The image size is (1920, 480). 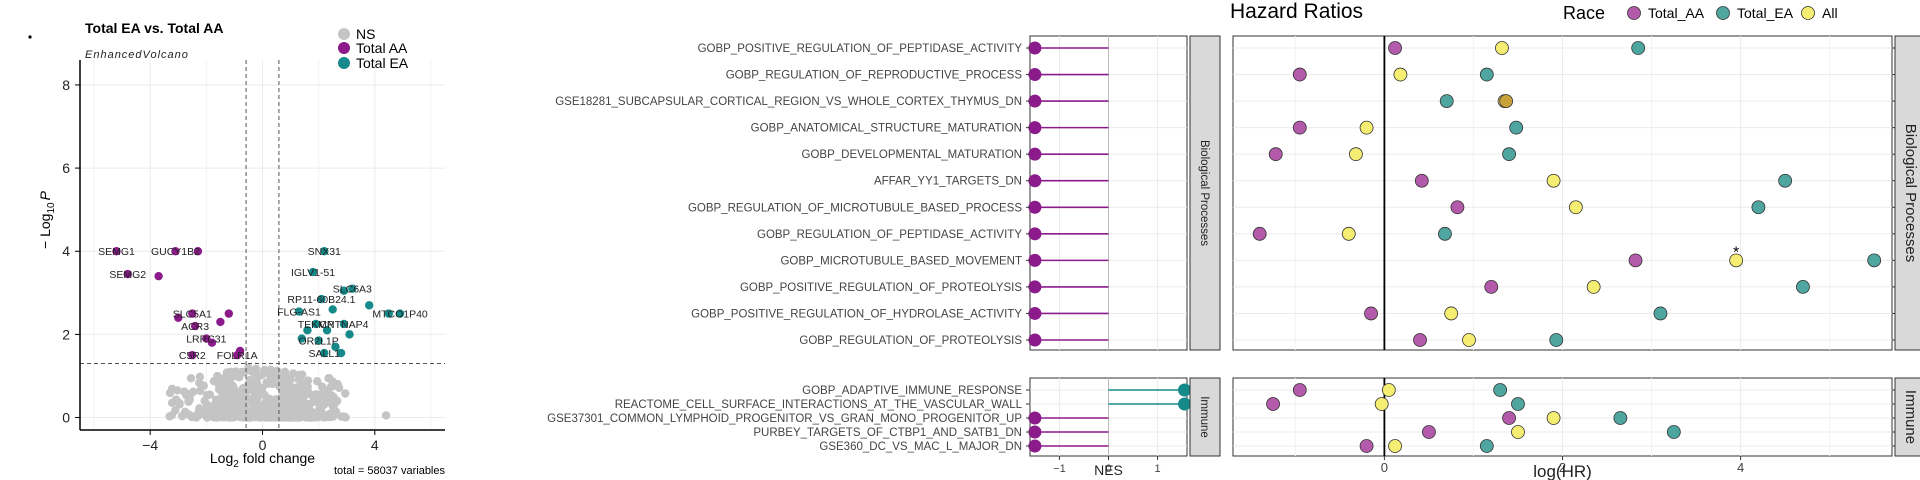 I want to click on hr-significance-star: *, so click(x=1736, y=252).